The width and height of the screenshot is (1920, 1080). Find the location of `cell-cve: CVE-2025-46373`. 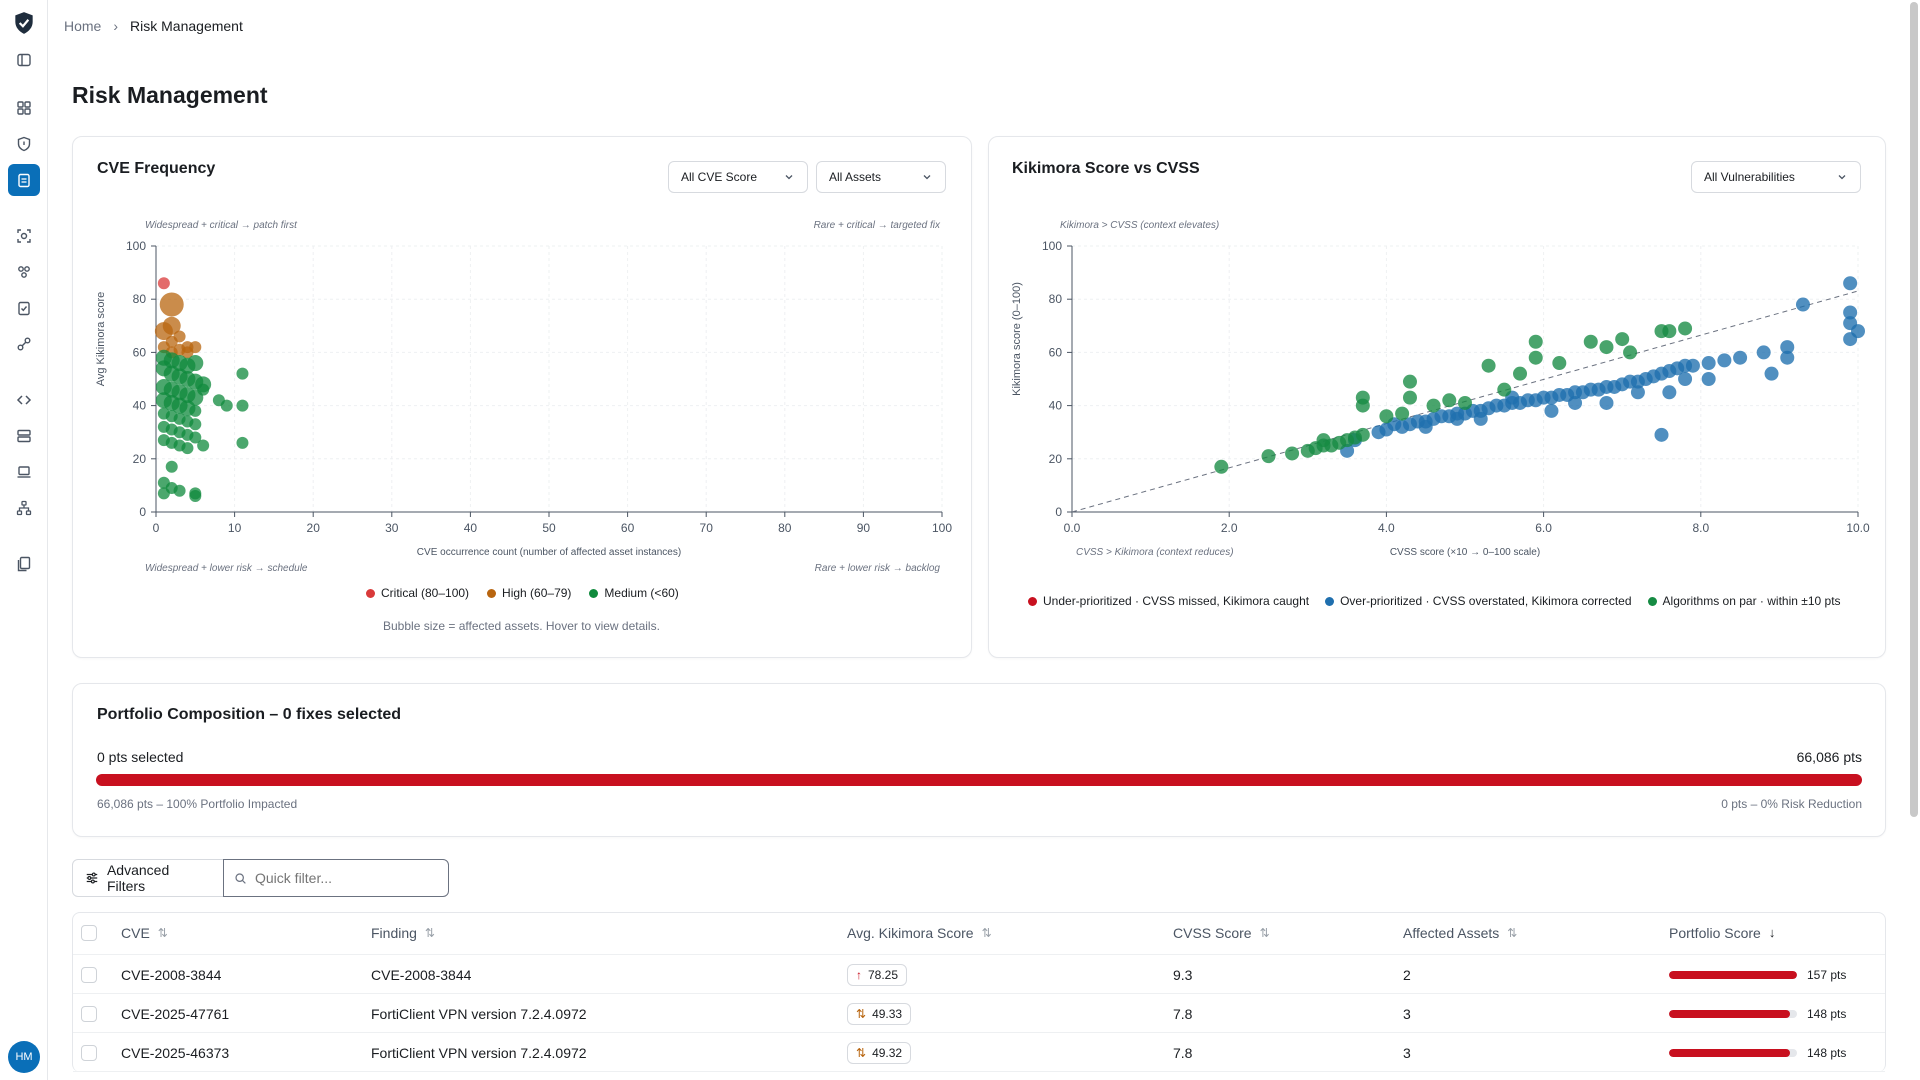

cell-cve: CVE-2025-46373 is located at coordinates (175, 1052).